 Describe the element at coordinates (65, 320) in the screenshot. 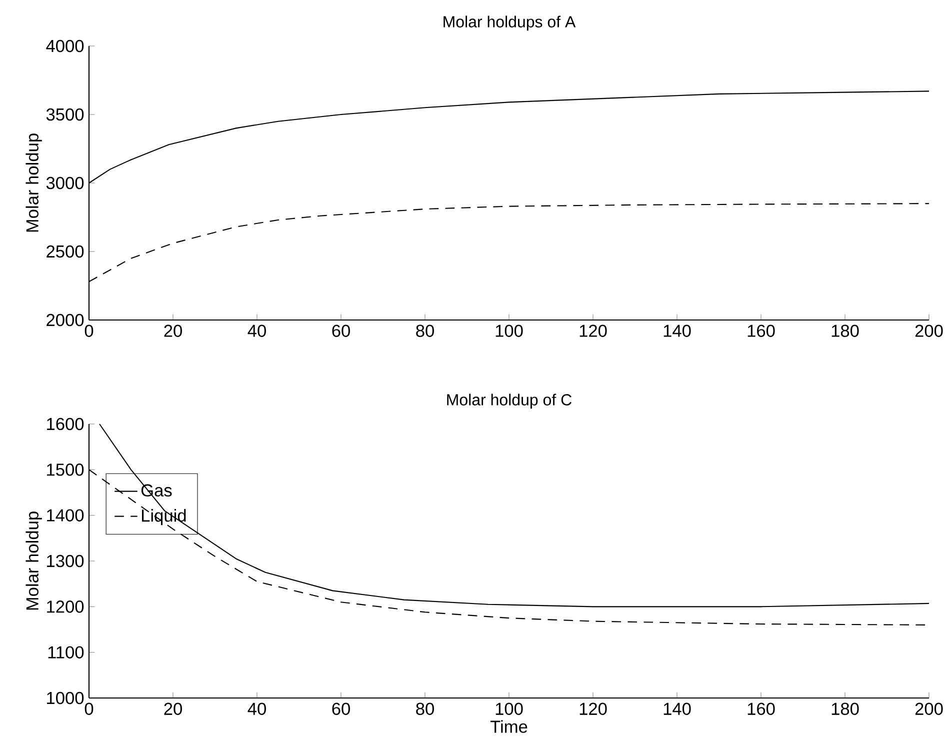

I see `y-tick-label: 2000` at that location.